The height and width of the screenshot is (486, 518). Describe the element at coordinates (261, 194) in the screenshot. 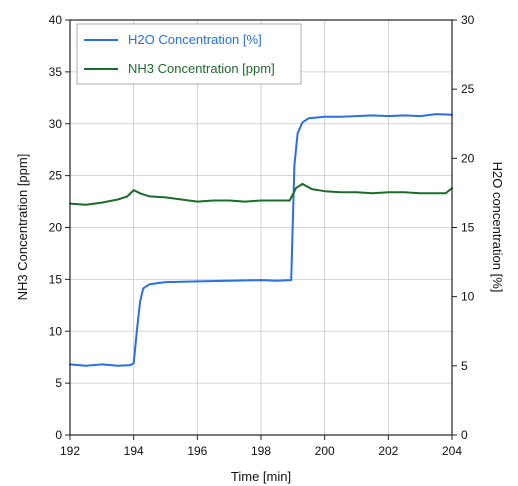

I see `series-line-nh3` at that location.